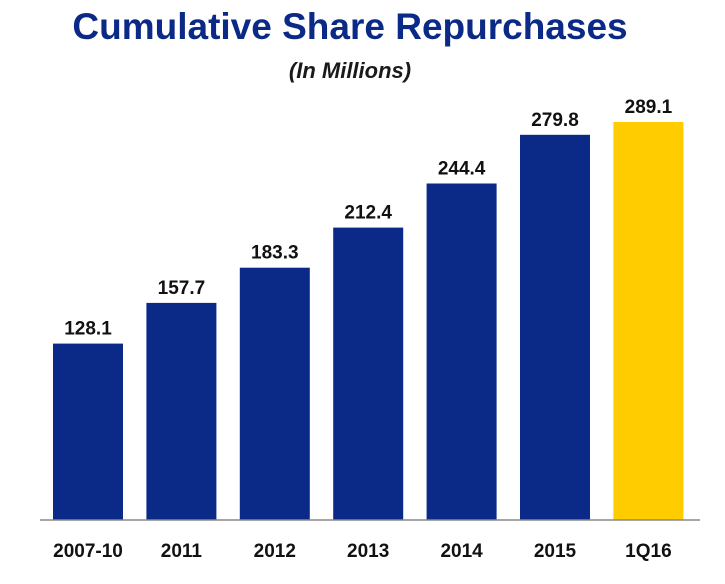  I want to click on data-label-2012: 183.3, so click(275, 253).